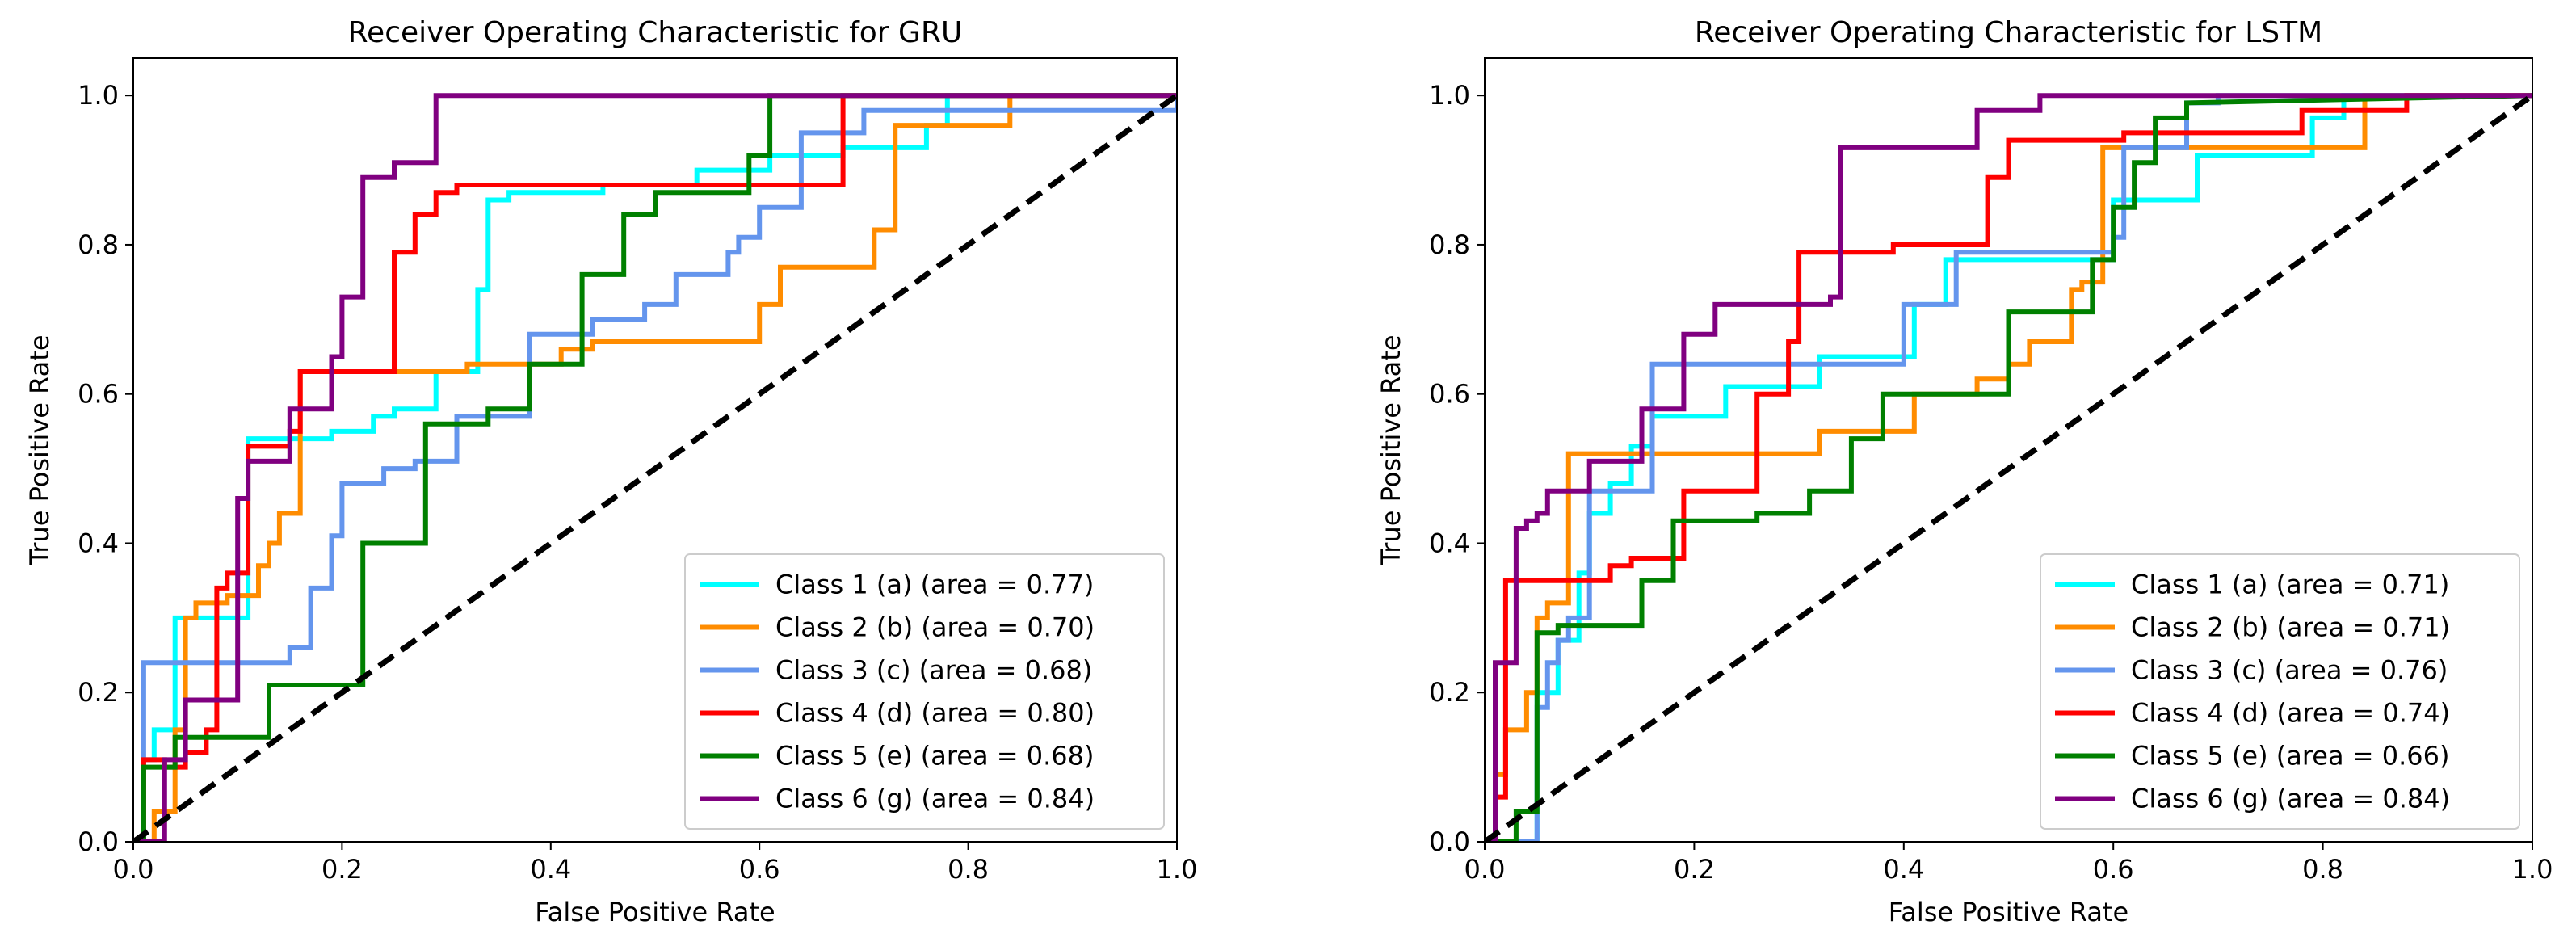 This screenshot has height=946, width=2576. I want to click on legend-label: Class 5 (e) (area = 0.68), so click(934, 756).